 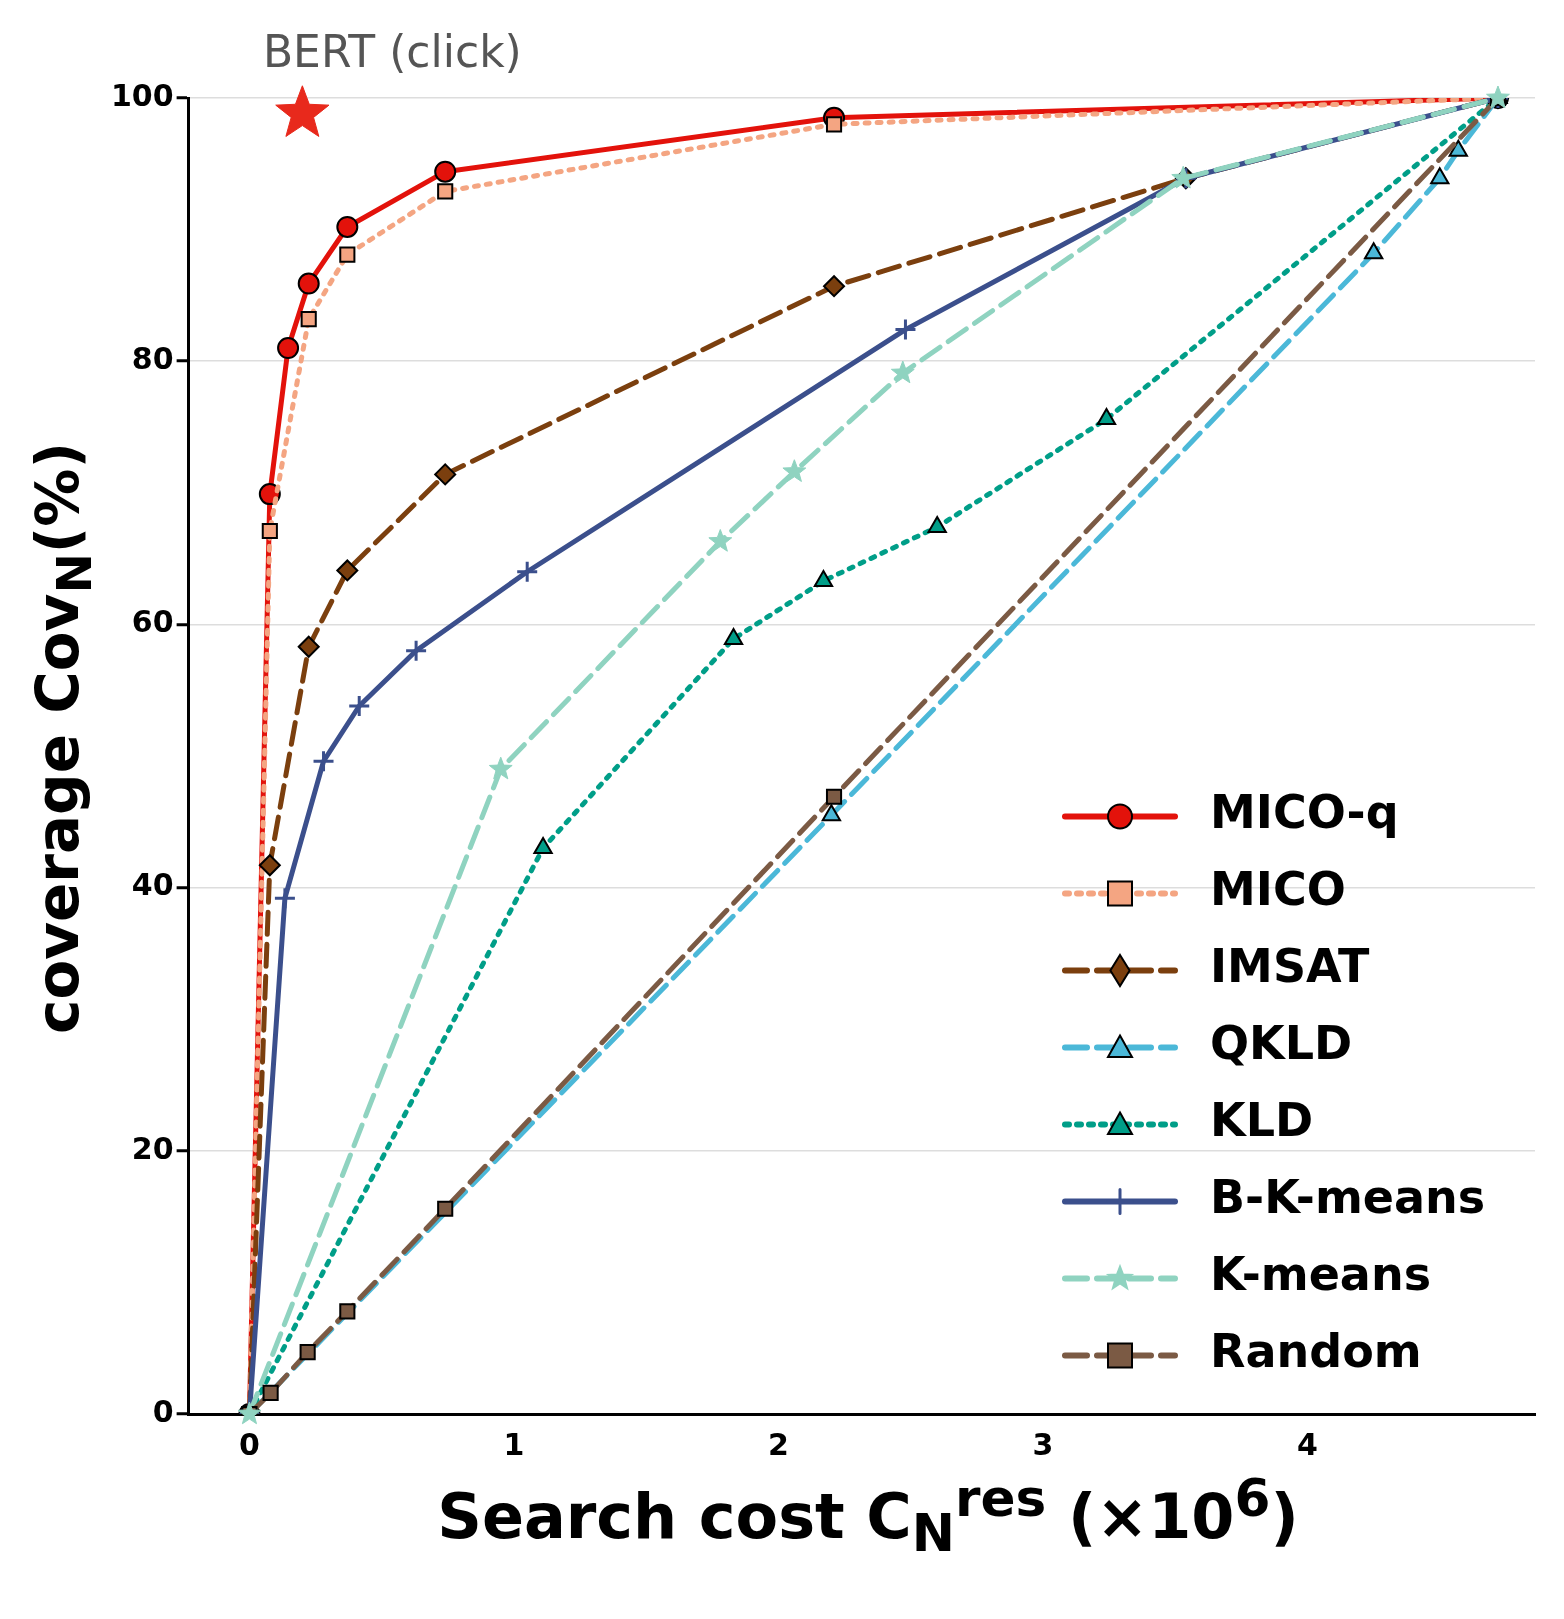 What do you see at coordinates (142, 95) in the screenshot?
I see `y-tick-label: 100` at bounding box center [142, 95].